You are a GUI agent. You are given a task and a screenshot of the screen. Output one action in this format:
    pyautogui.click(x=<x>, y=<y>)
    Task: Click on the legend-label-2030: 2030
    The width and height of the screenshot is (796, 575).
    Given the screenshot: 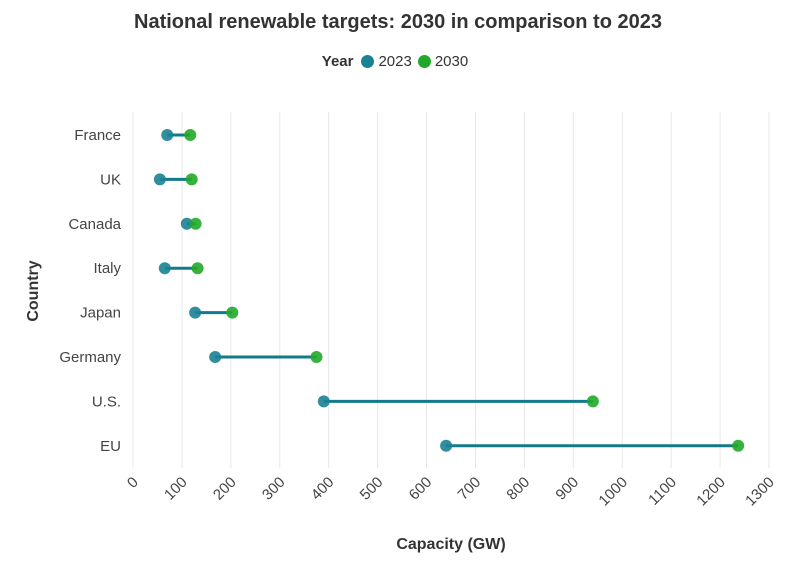 What is the action you would take?
    pyautogui.click(x=451, y=61)
    